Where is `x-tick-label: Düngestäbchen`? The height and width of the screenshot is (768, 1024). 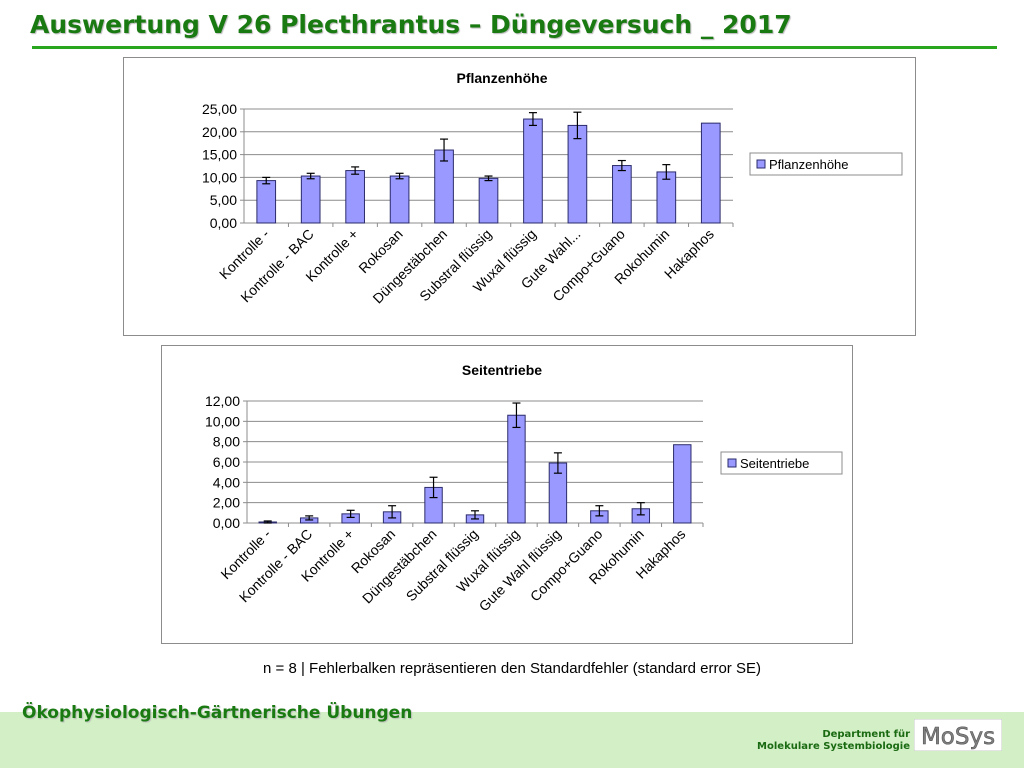 x-tick-label: Düngestäbchen is located at coordinates (399, 566).